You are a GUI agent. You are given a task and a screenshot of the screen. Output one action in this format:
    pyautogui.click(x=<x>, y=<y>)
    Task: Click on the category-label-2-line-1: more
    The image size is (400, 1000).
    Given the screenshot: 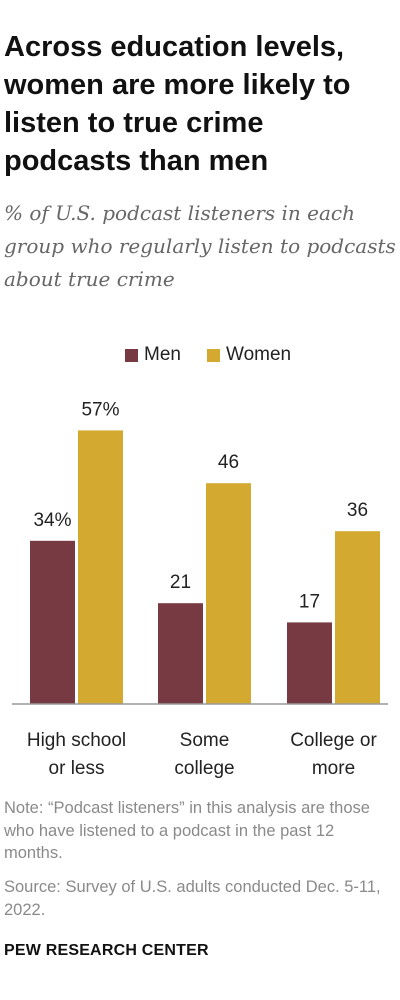 What is the action you would take?
    pyautogui.click(x=333, y=768)
    